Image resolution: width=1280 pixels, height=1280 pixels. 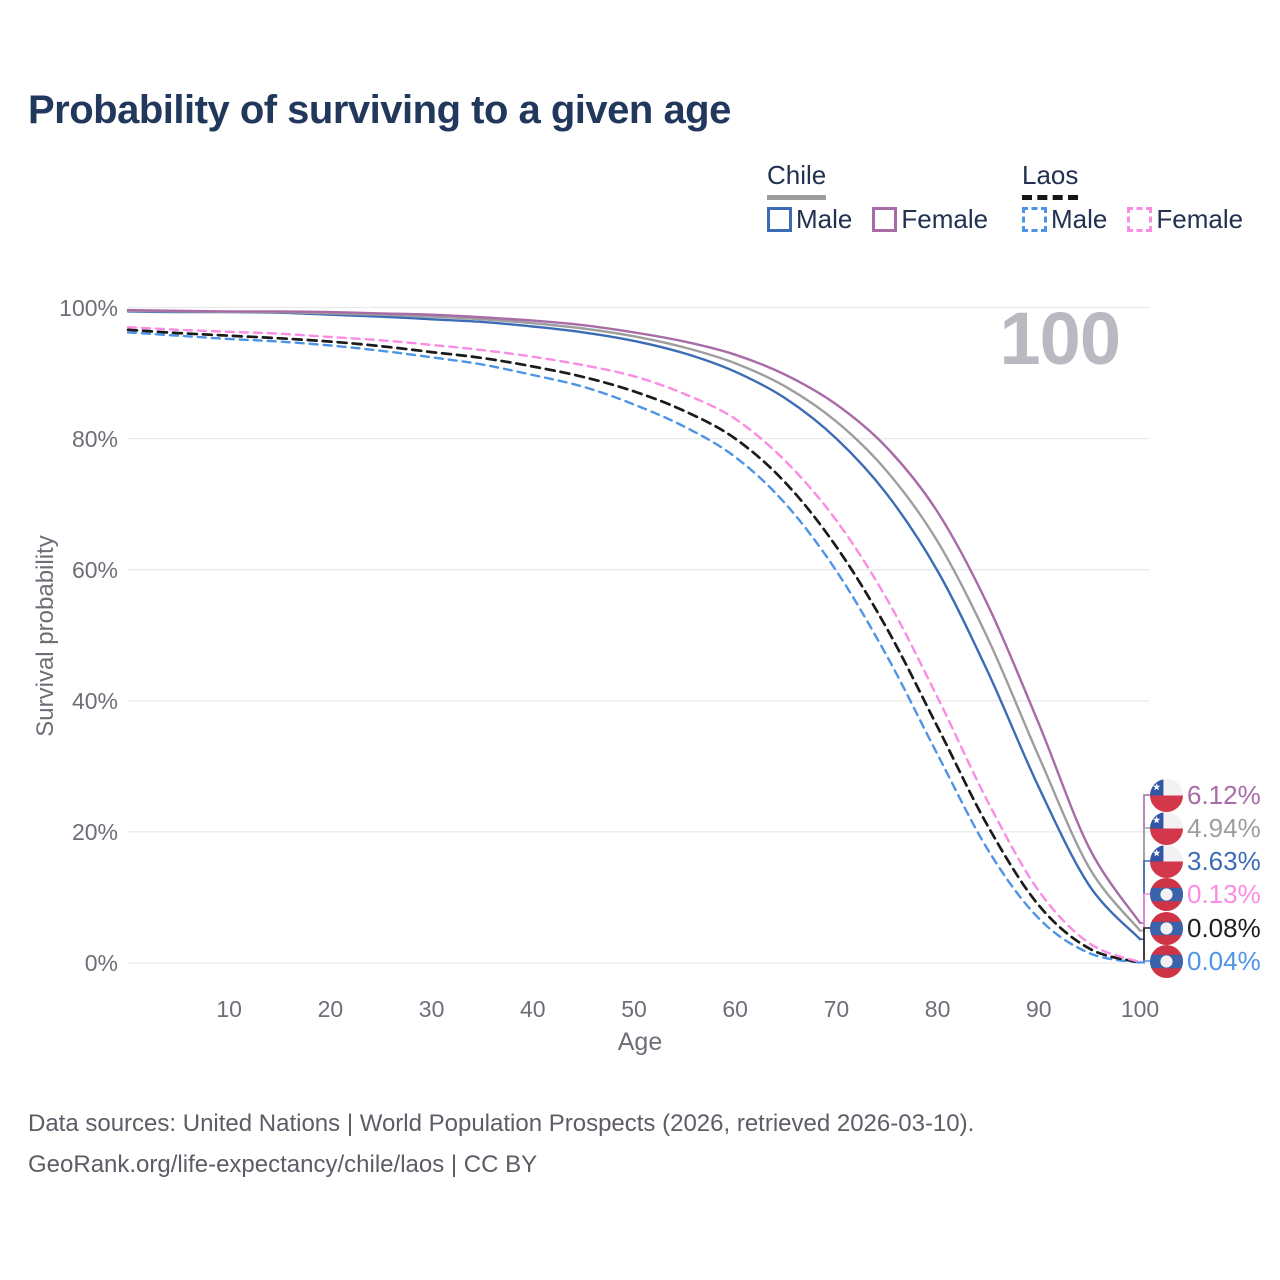 I want to click on y-tick-80%: 80%, so click(x=94, y=438).